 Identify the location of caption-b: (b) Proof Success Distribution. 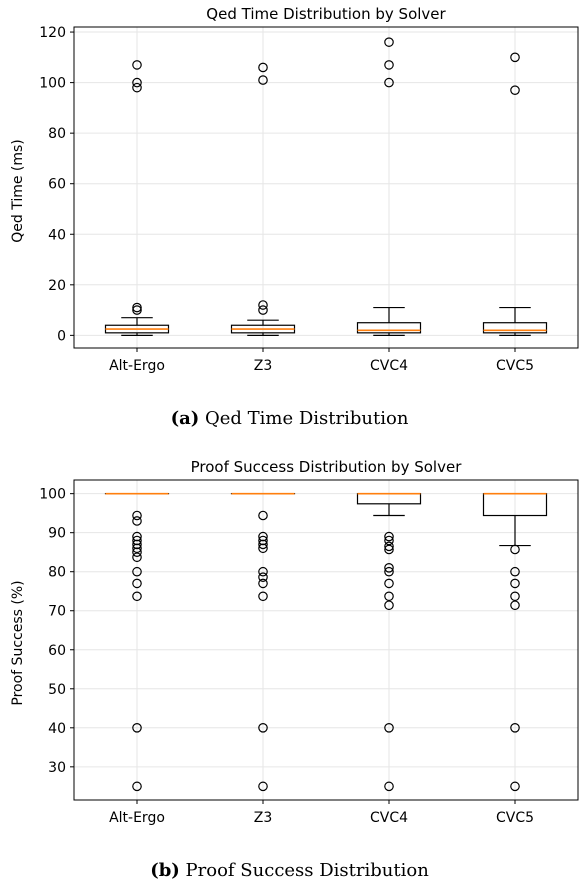
(289, 870).